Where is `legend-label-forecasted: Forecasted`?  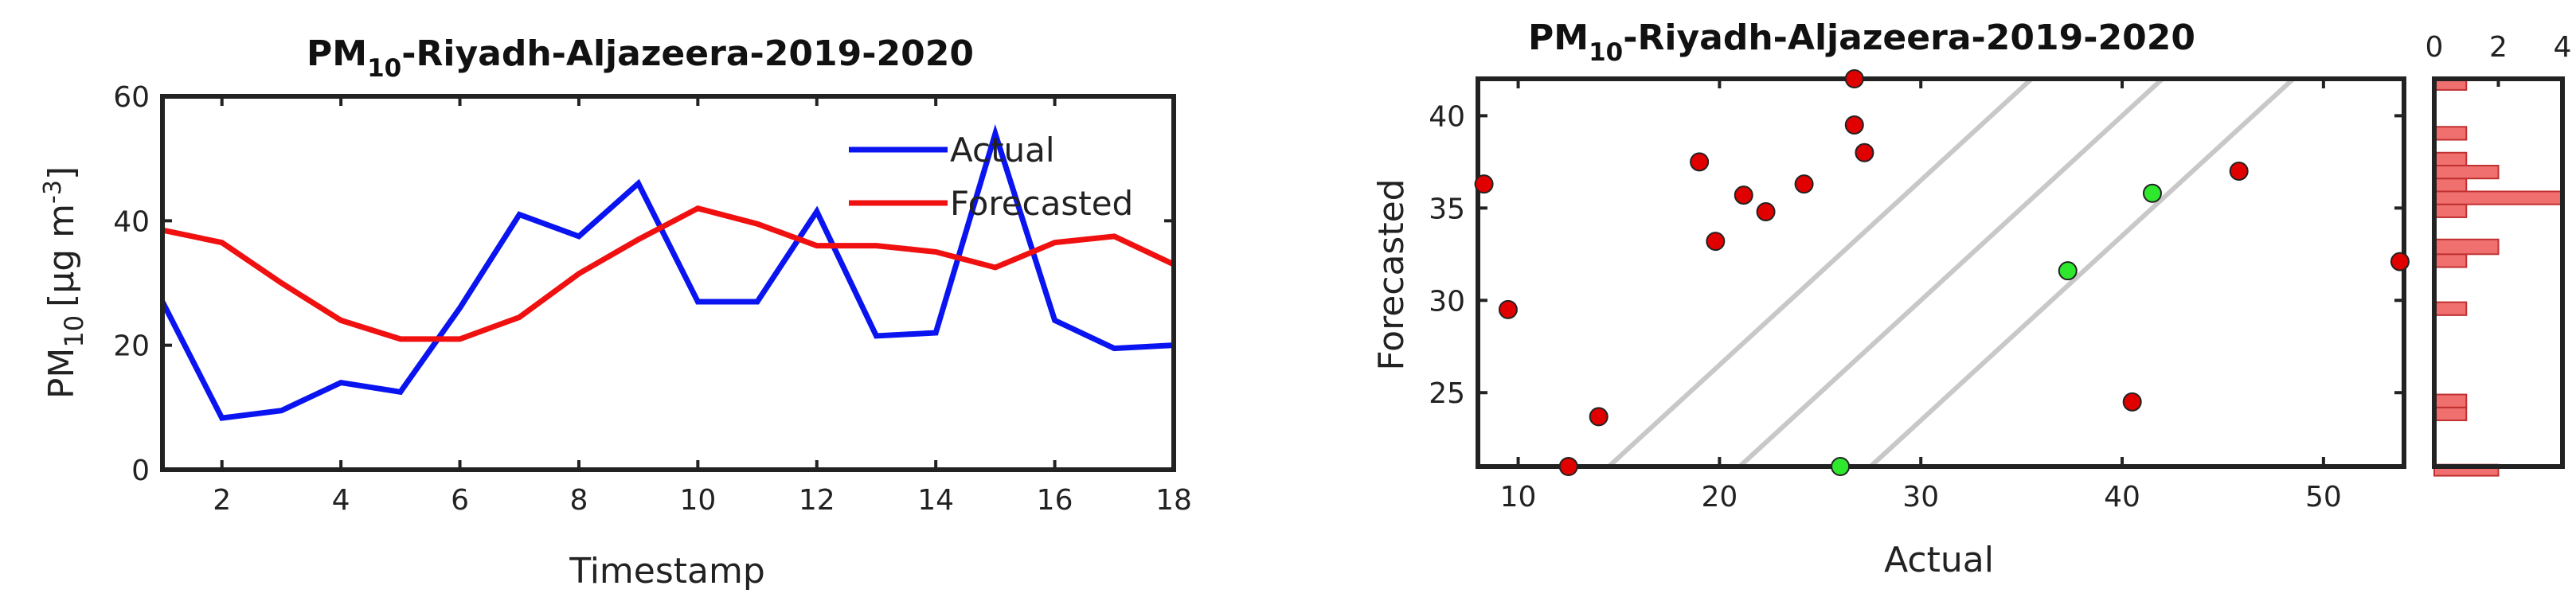 legend-label-forecasted: Forecasted is located at coordinates (1041, 203).